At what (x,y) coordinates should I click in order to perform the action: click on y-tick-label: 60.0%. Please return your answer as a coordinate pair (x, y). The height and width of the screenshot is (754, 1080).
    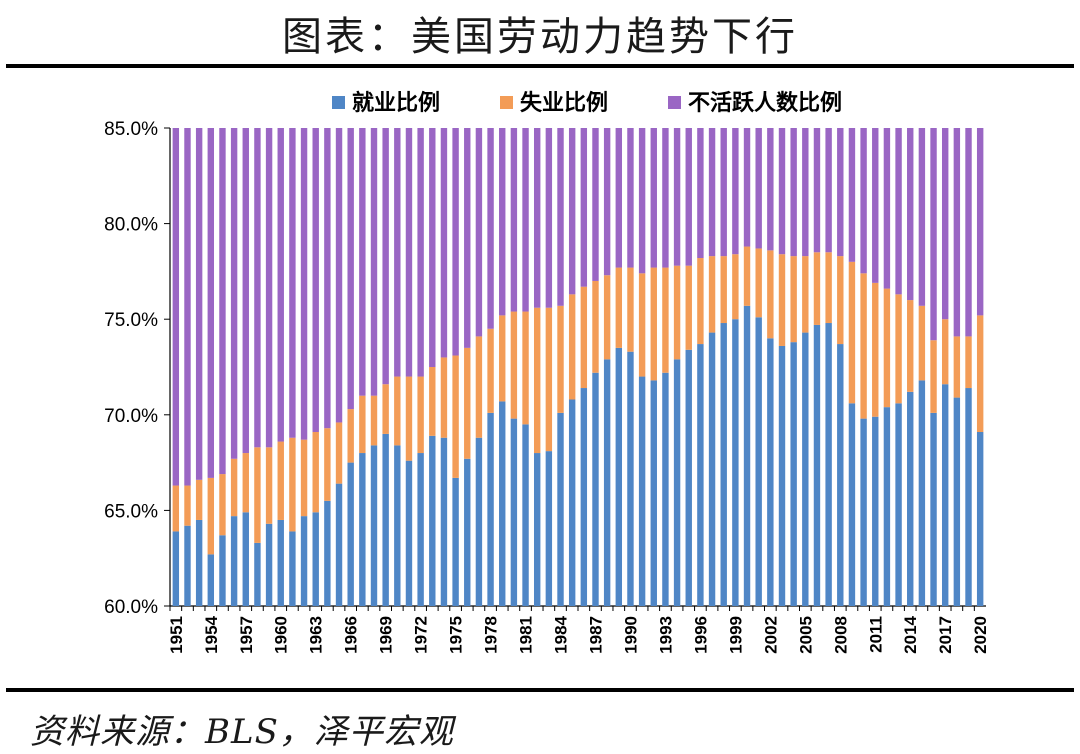
    Looking at the image, I should click on (131, 607).